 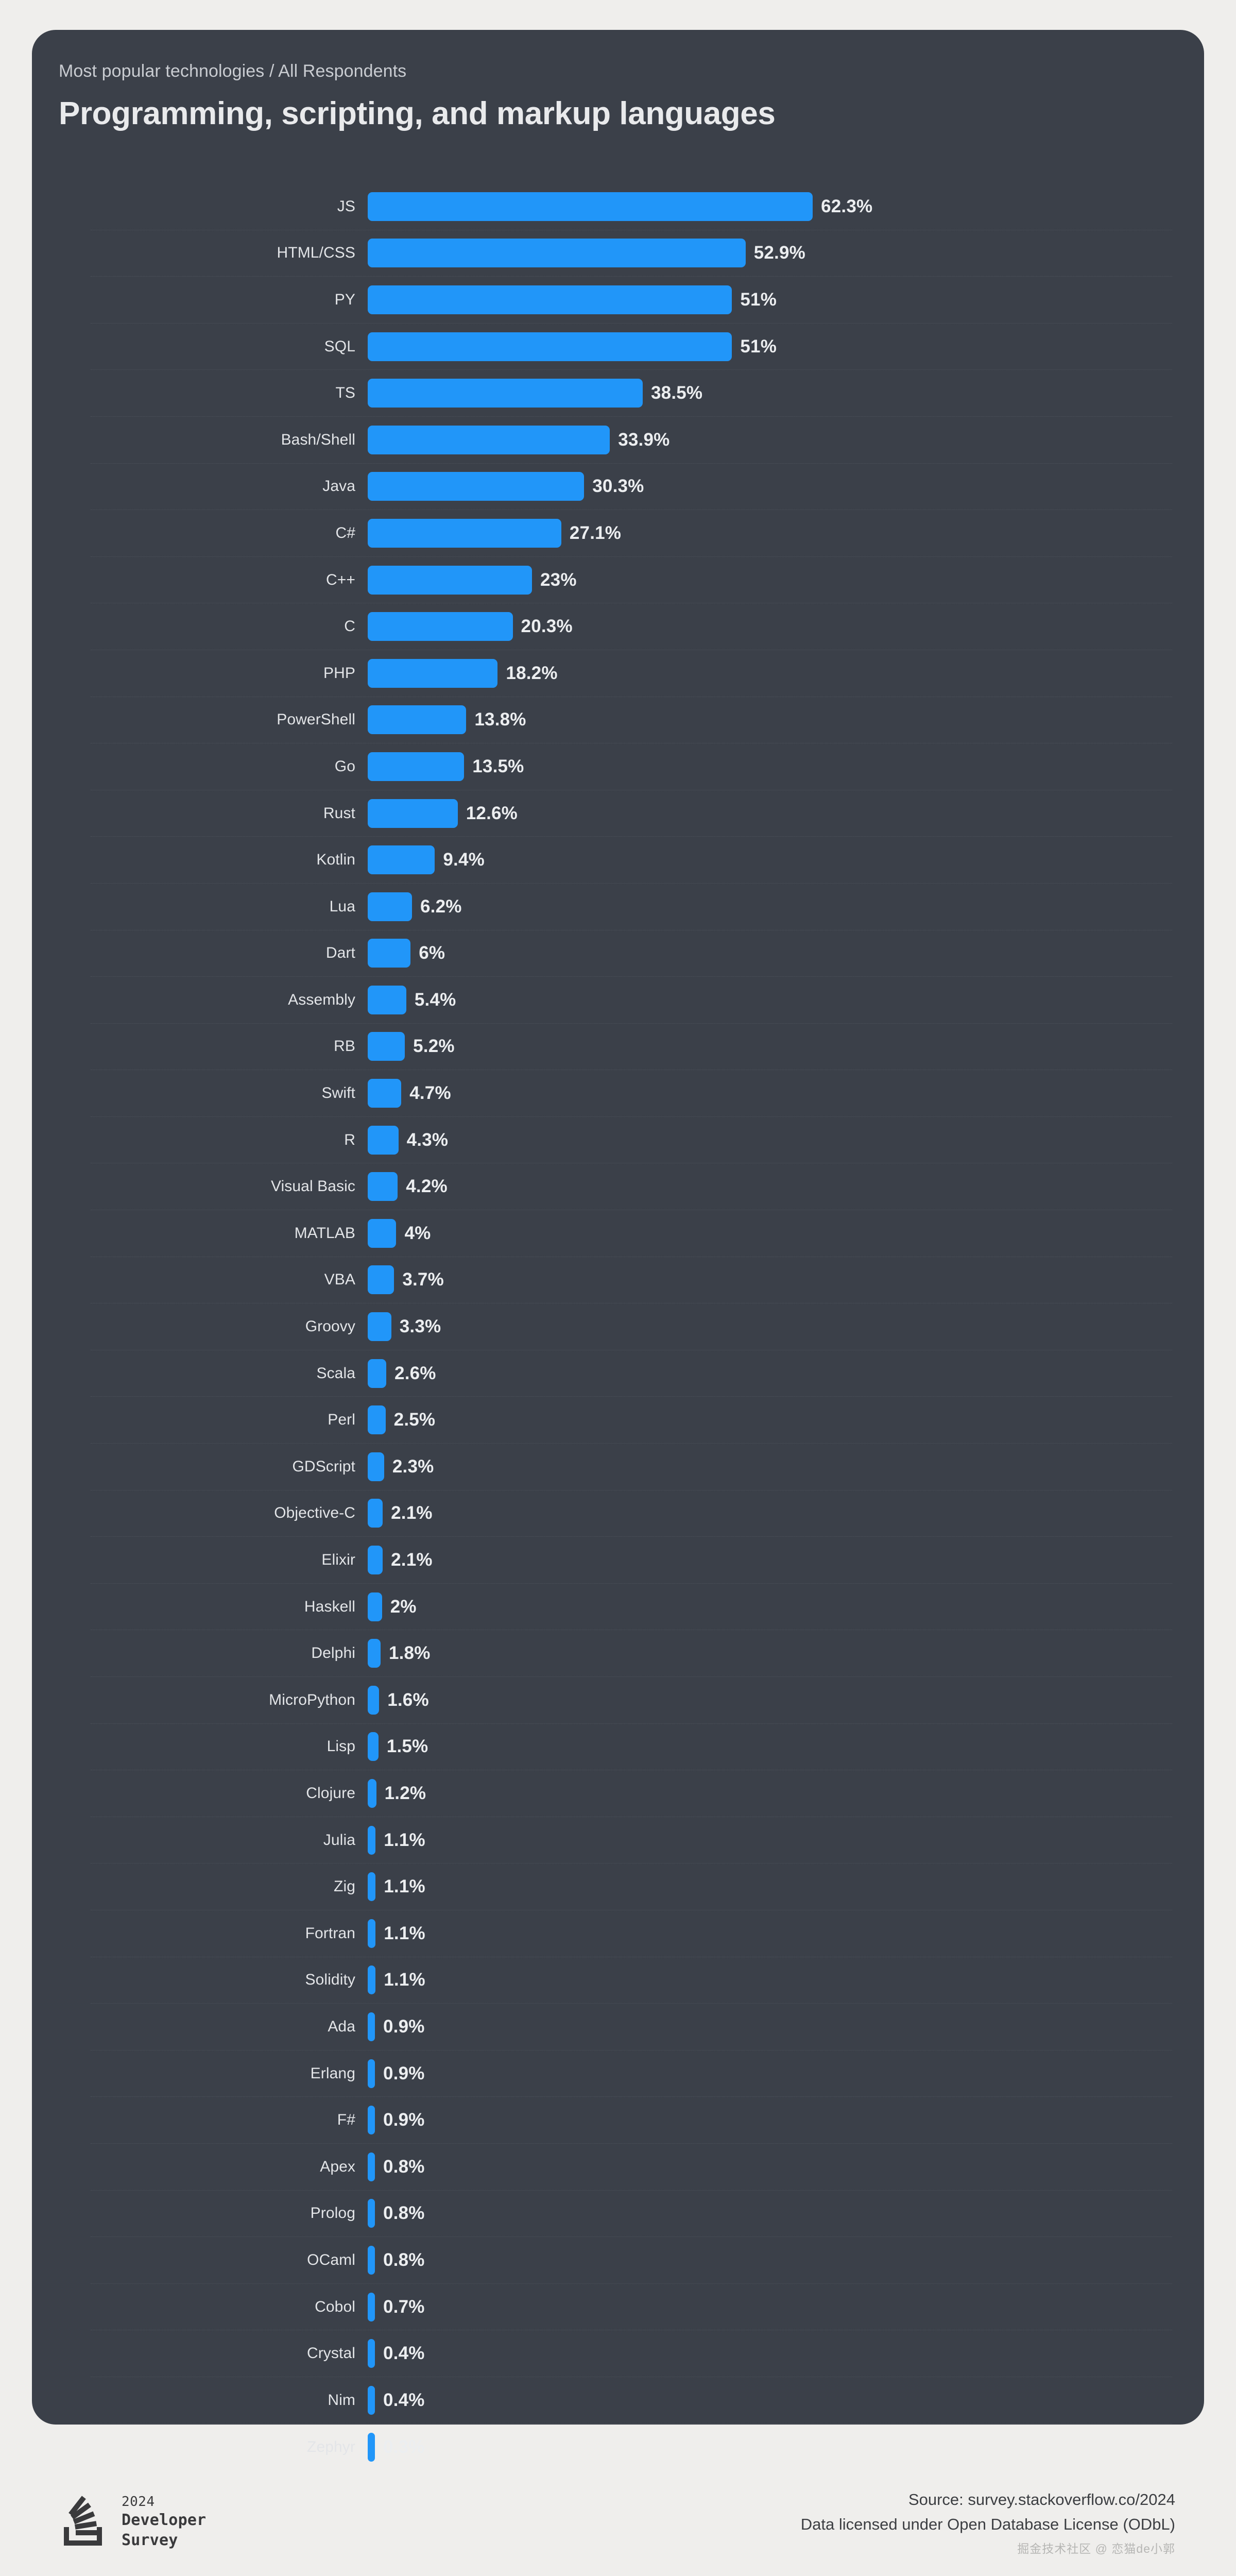 What do you see at coordinates (83, 2522) in the screenshot?
I see `stack-overflow-tray-icon` at bounding box center [83, 2522].